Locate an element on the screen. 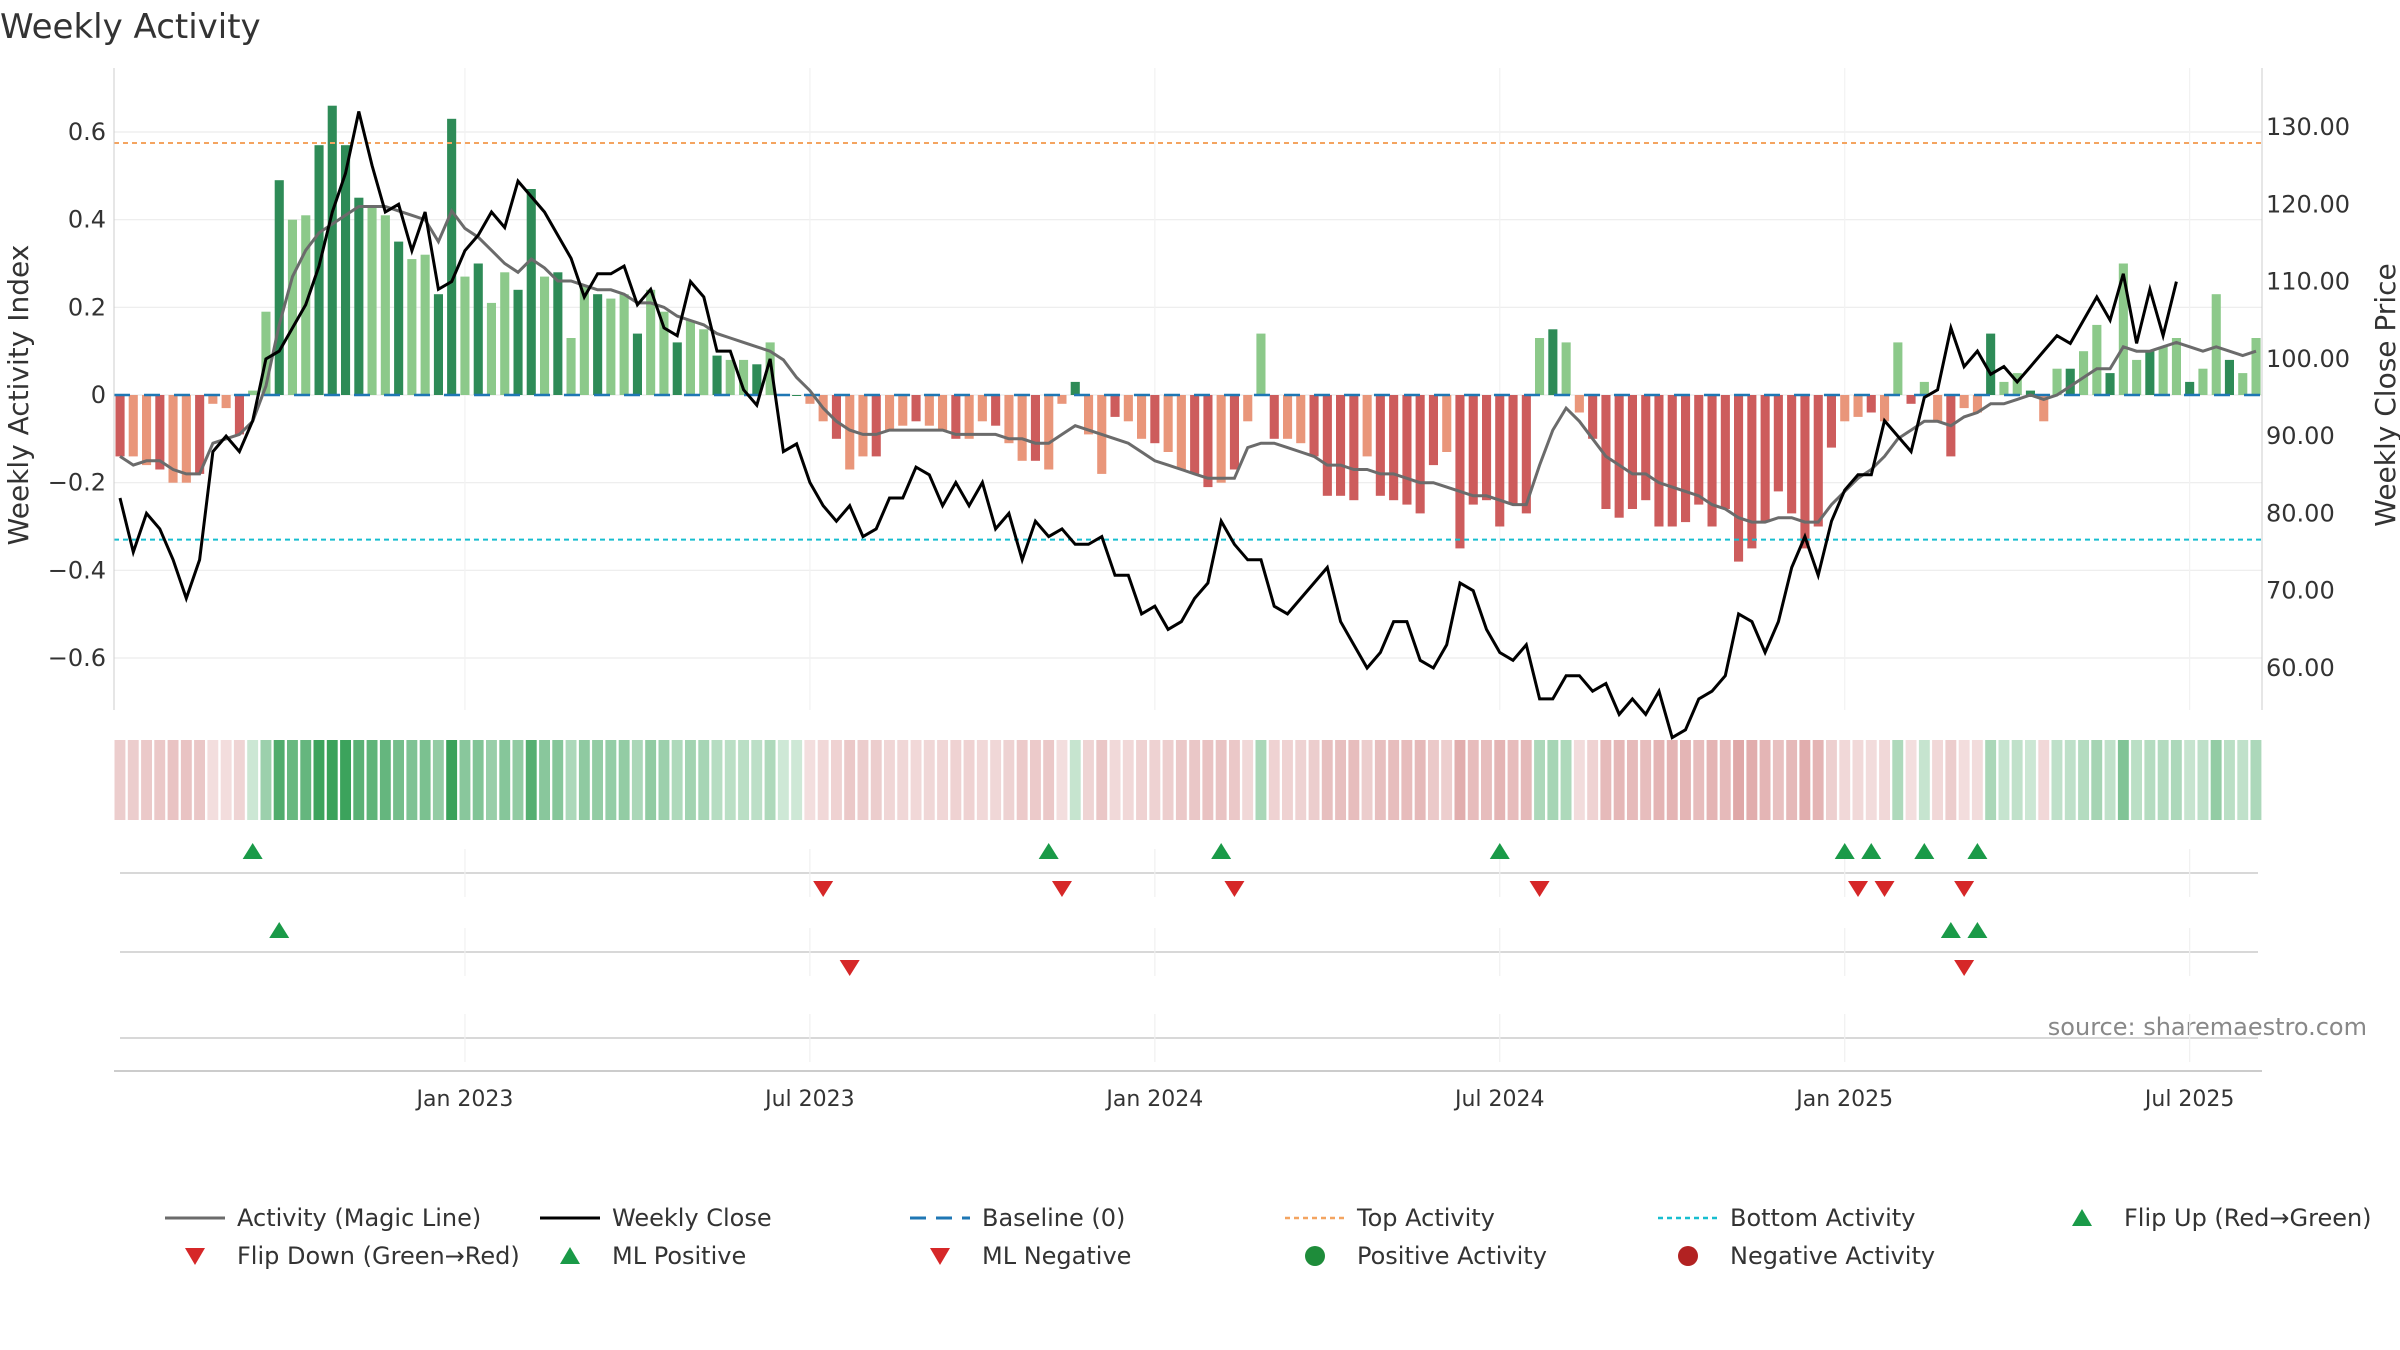  legend-item: ML Negative is located at coordinates (1030, 1256).